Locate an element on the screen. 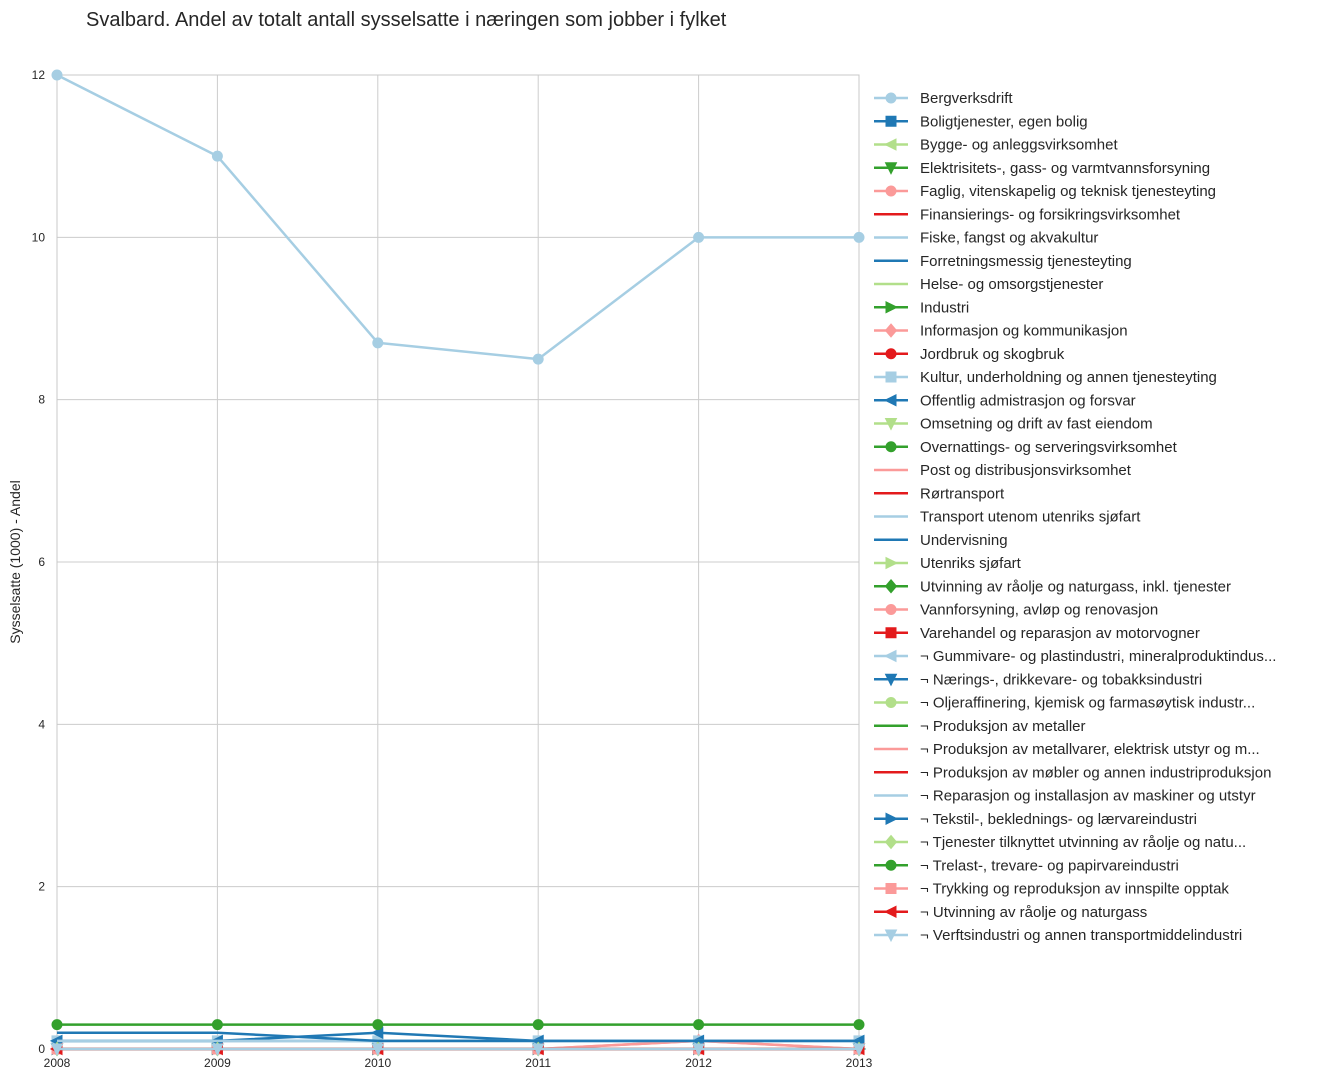 This screenshot has width=1333, height=1083. x-axis-ticks: 2008 2009 2010 2011 2012 2013 is located at coordinates (458, 1063).